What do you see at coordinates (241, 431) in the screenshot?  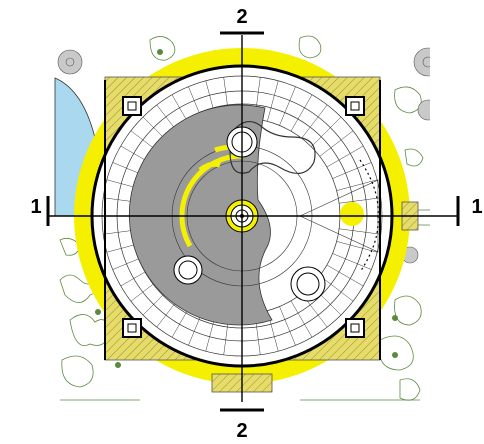 I see `section-mark-bottom: 2` at bounding box center [241, 431].